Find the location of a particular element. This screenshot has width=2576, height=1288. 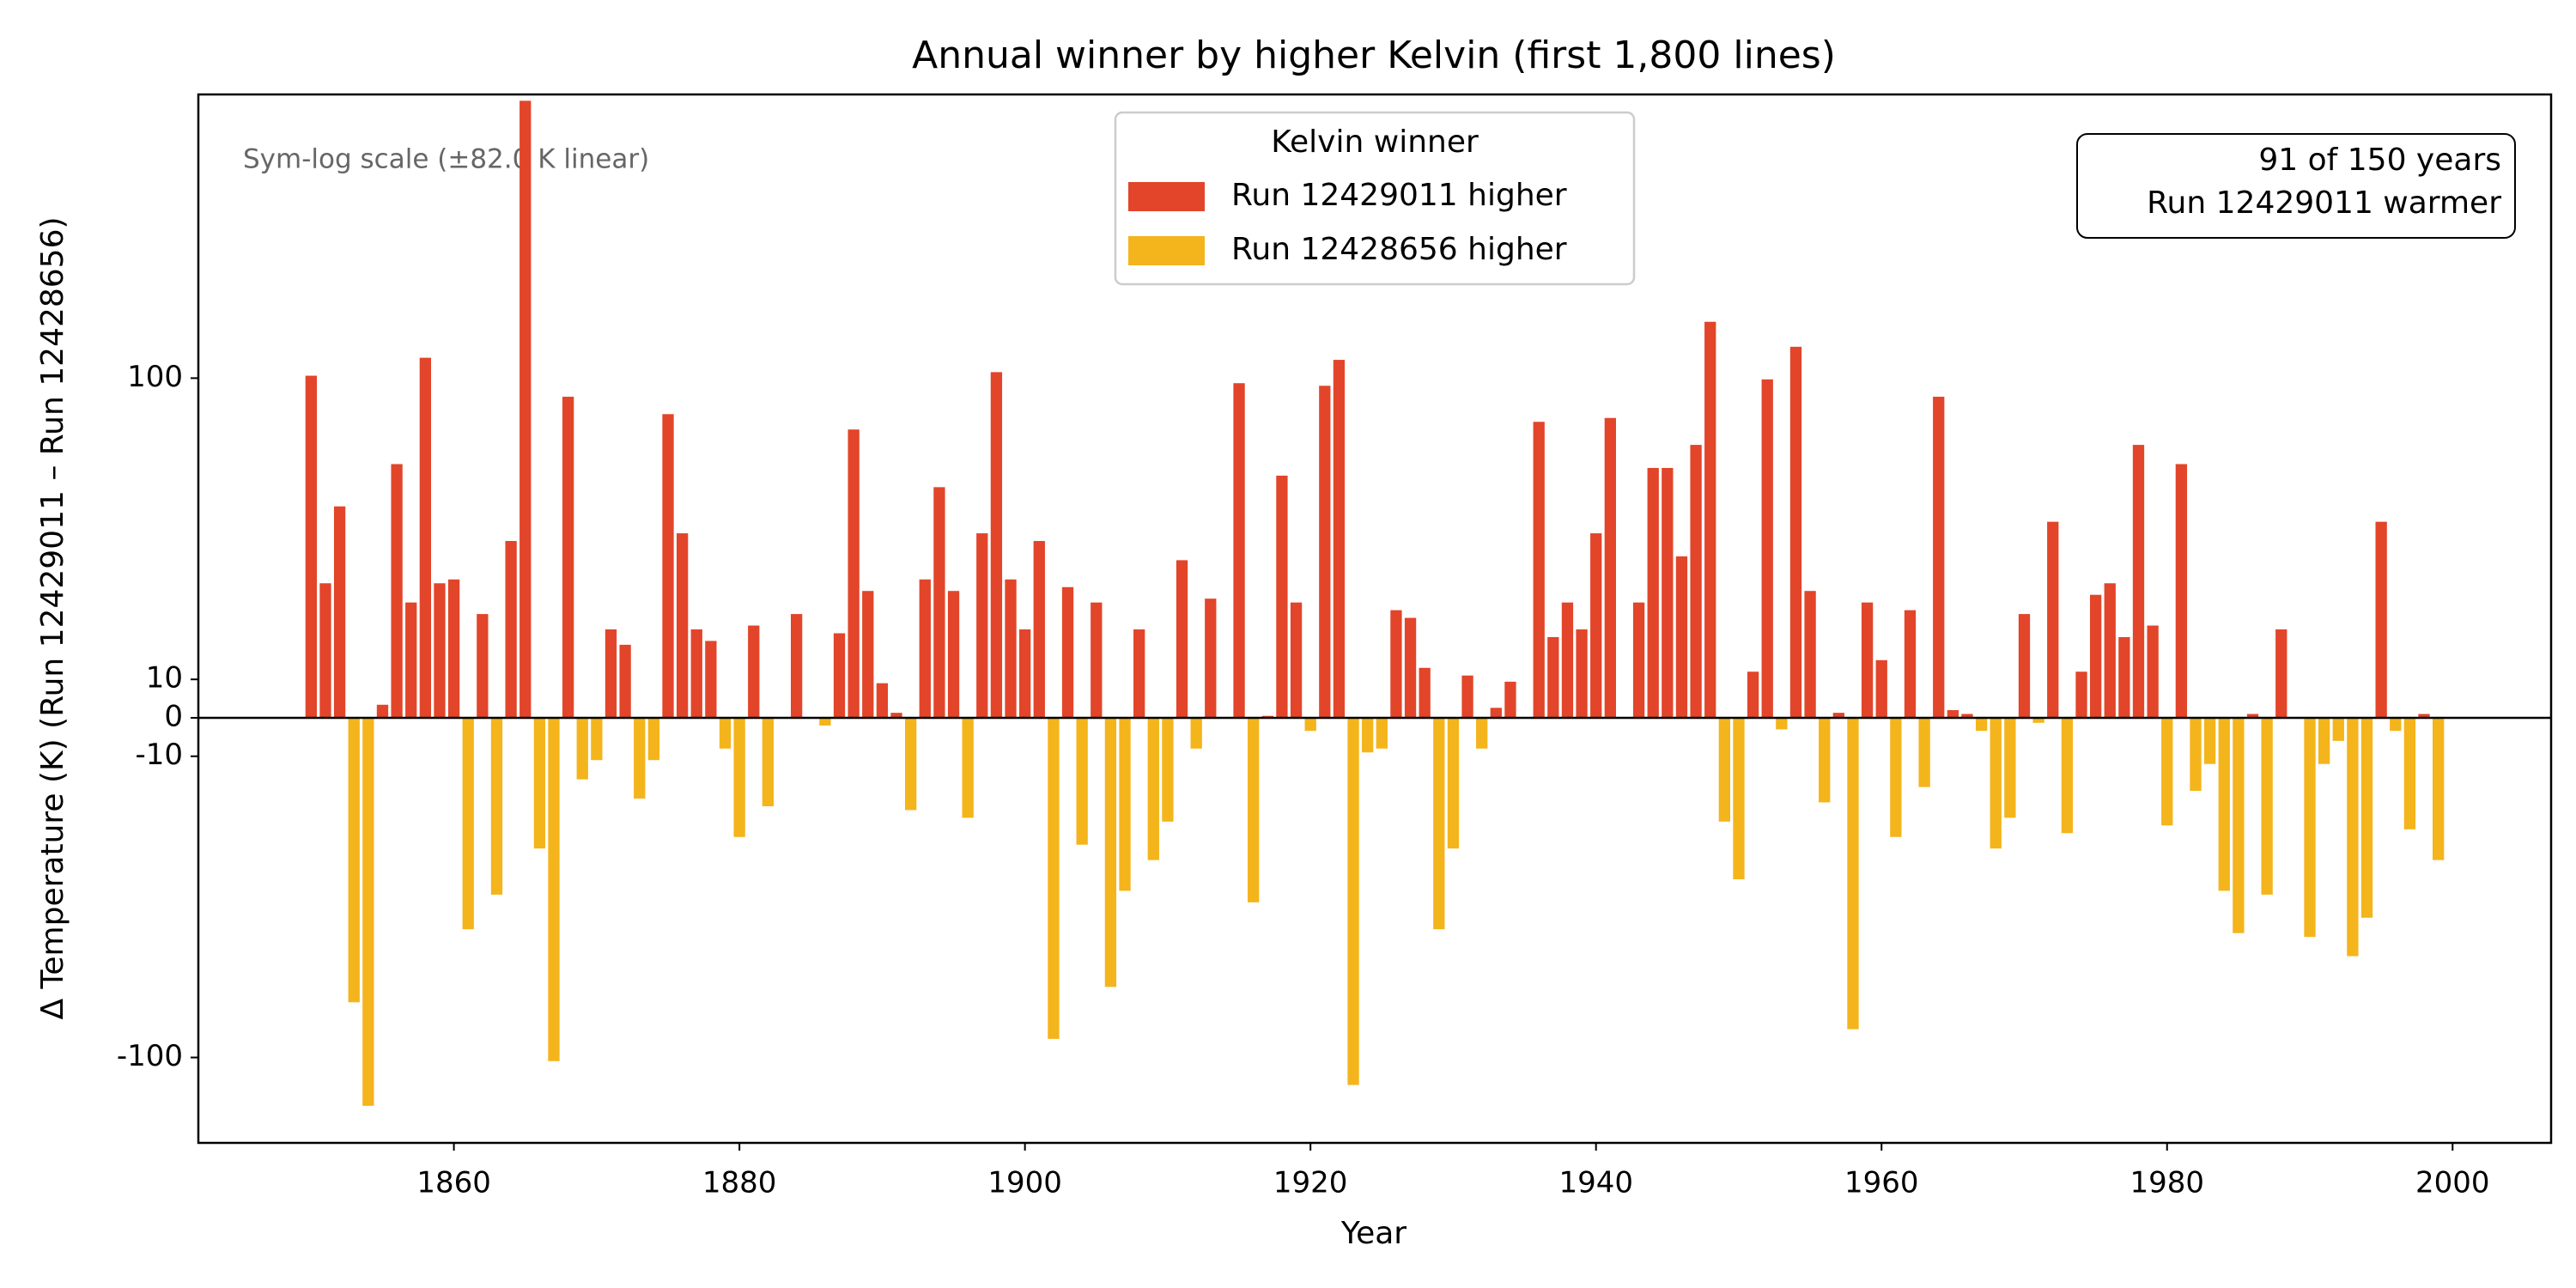

x-tick-label: 1860 is located at coordinates (453, 1183).